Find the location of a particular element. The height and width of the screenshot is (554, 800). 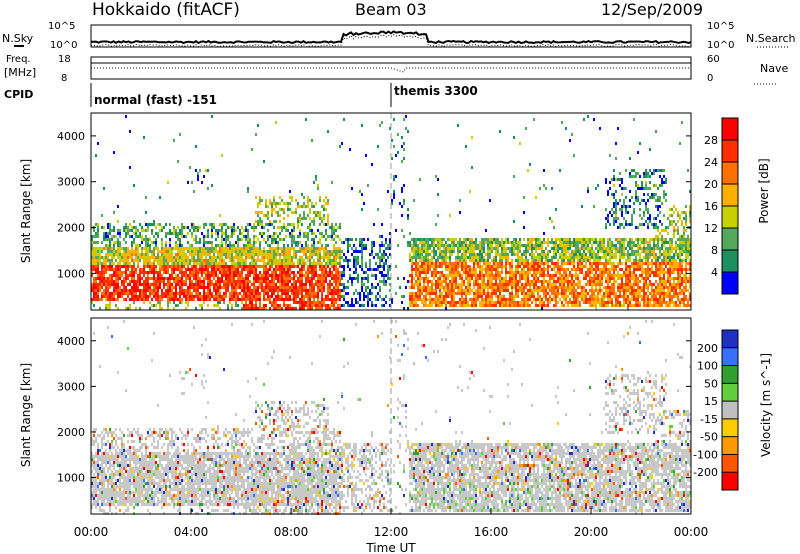

freq-tick-bottom: 8 is located at coordinates (64, 78).